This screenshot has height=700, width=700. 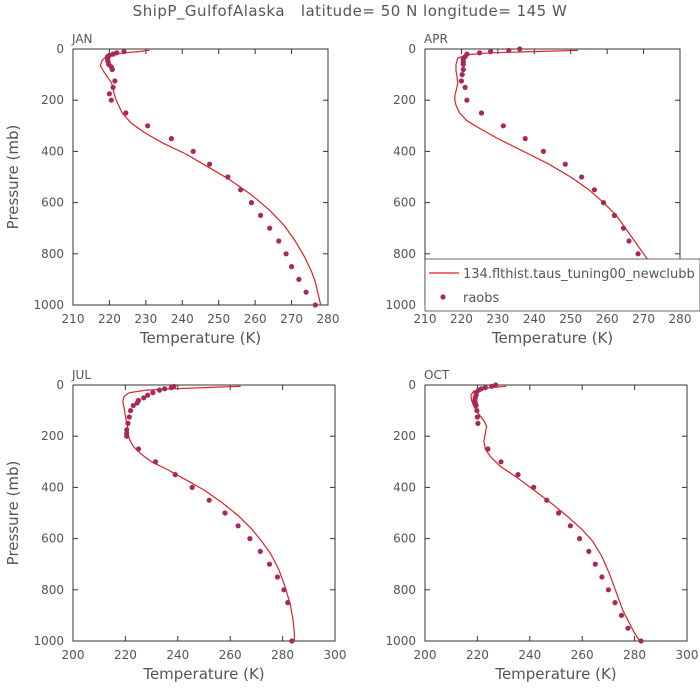 What do you see at coordinates (643, 319) in the screenshot?
I see `x-tick-label: 270` at bounding box center [643, 319].